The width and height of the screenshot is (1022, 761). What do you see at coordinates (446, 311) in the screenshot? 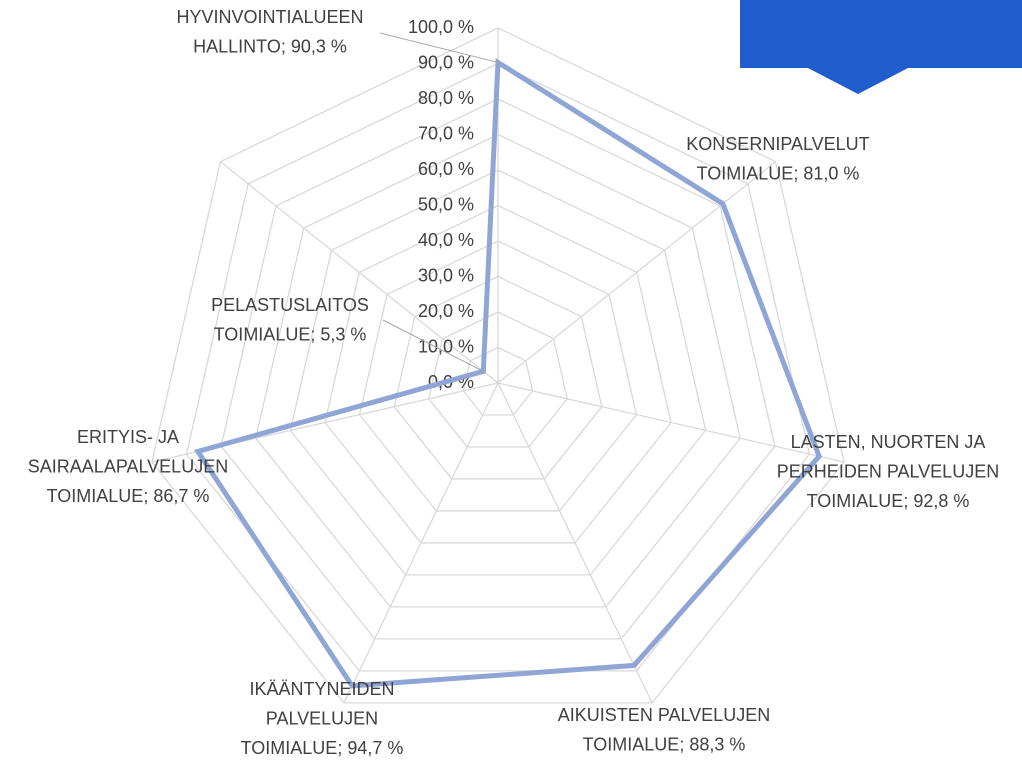
I see `y-tick-label: 20,0 %` at bounding box center [446, 311].